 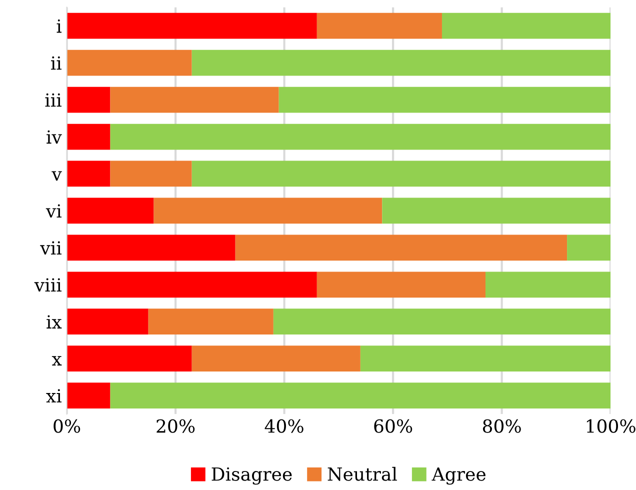 What do you see at coordinates (54, 211) in the screenshot?
I see `y-tick-label: vi` at bounding box center [54, 211].